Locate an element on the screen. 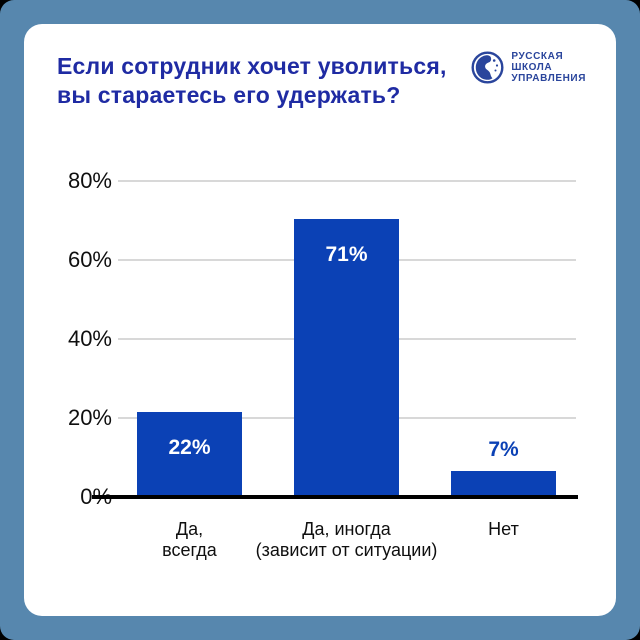 The height and width of the screenshot is (640, 640). category-label-3: Нет is located at coordinates (503, 529).